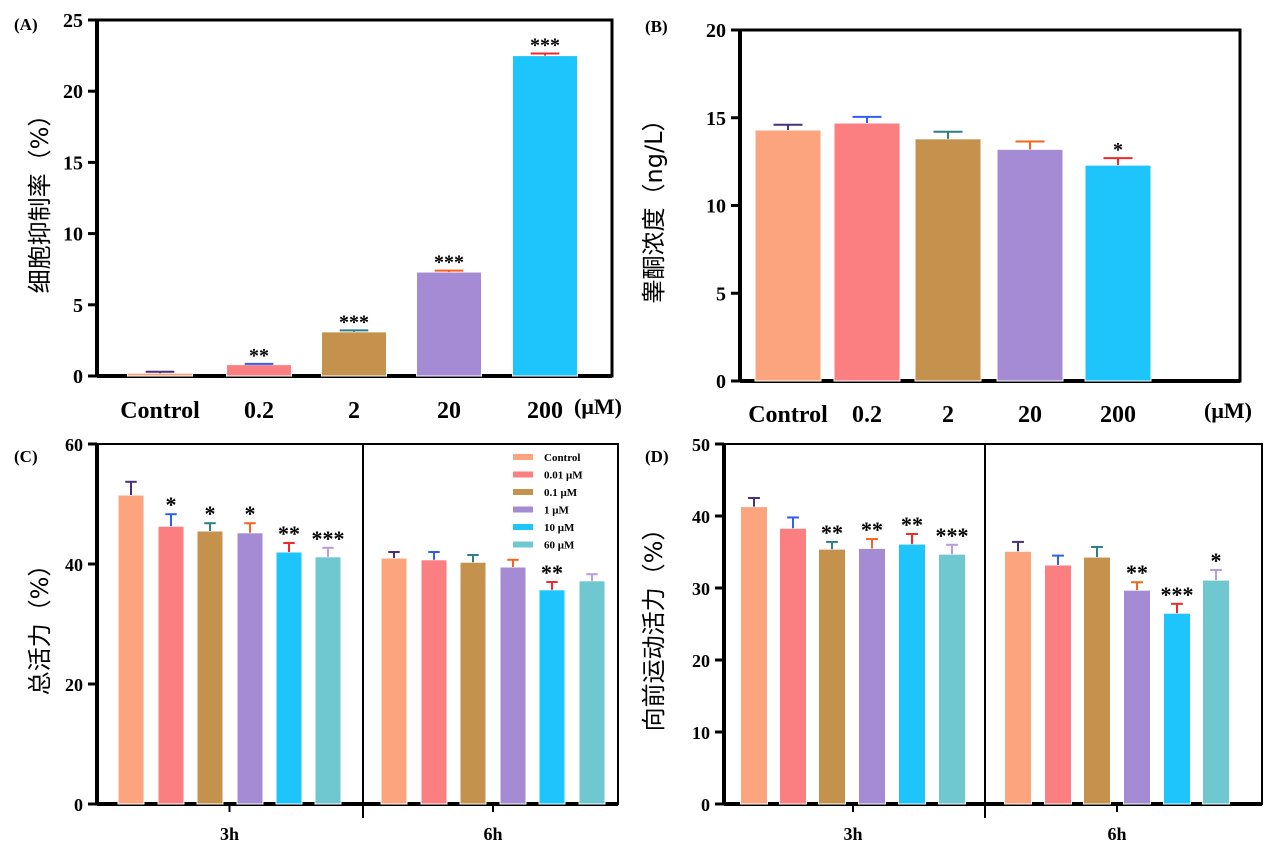 Image resolution: width=1267 pixels, height=854 pixels. I want to click on y-tick-label: 50, so click(701, 445).